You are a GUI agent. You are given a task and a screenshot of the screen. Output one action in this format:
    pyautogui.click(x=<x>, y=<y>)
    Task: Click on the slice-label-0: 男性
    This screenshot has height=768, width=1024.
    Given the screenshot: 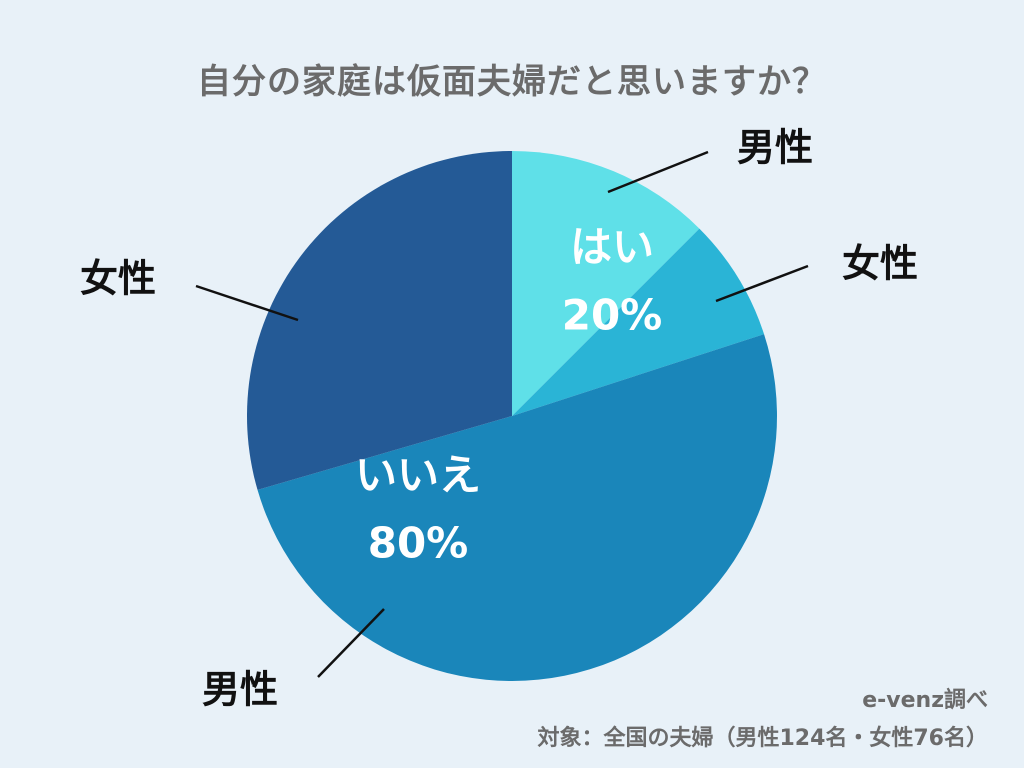 What is the action you would take?
    pyautogui.click(x=775, y=148)
    